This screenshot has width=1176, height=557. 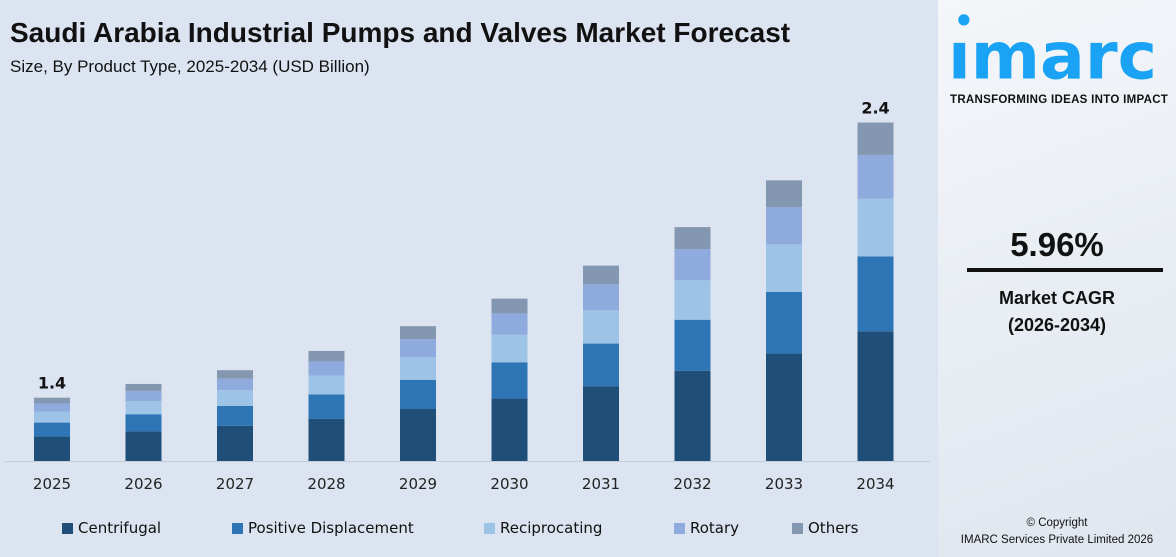 What do you see at coordinates (1052, 53) in the screenshot?
I see `svg-text: ımarc` at bounding box center [1052, 53].